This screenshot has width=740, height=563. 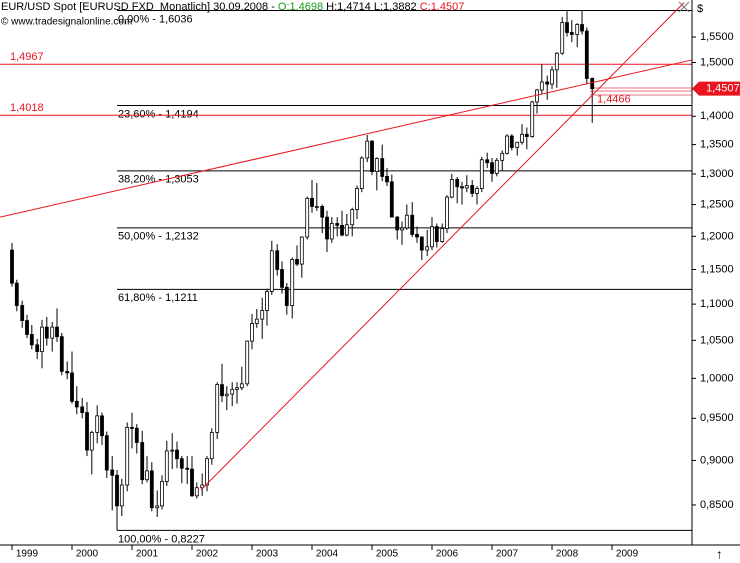 I want to click on y-tick-label: 1,0000, so click(x=717, y=378).